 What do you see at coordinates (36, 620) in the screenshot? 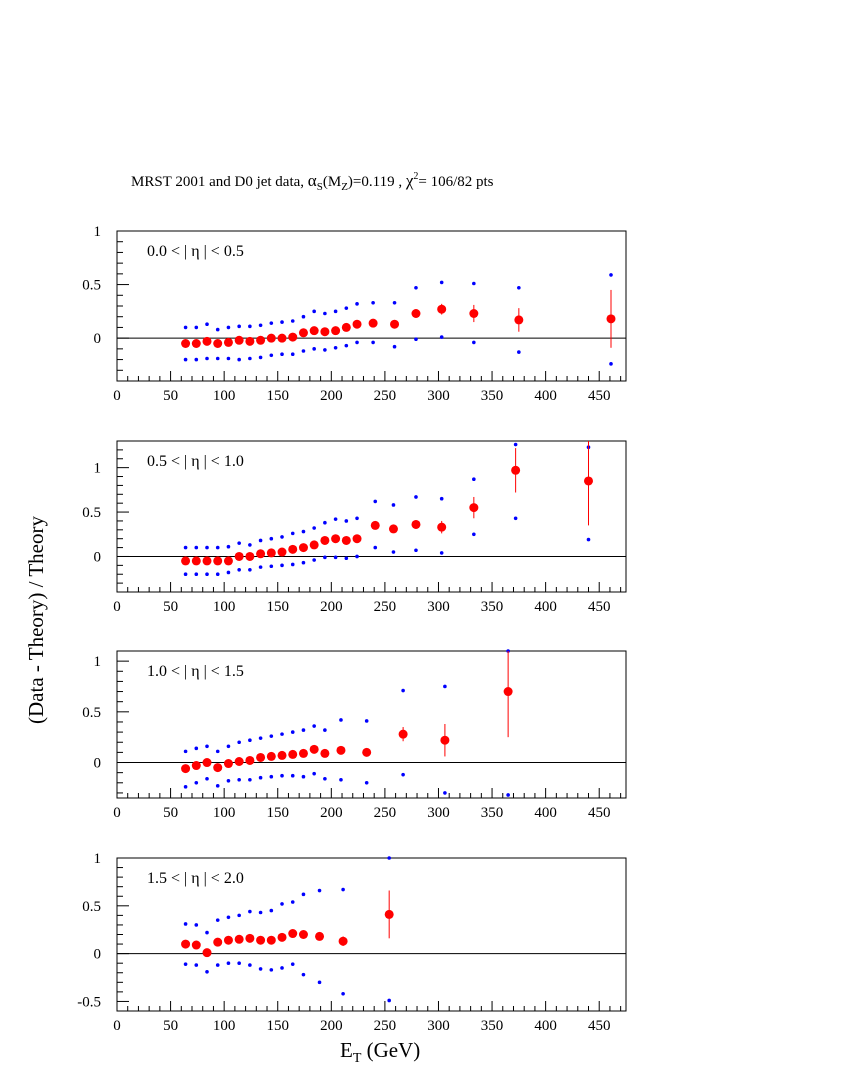
I see `y-axis-label: (Data - Theory) / Theory` at bounding box center [36, 620].